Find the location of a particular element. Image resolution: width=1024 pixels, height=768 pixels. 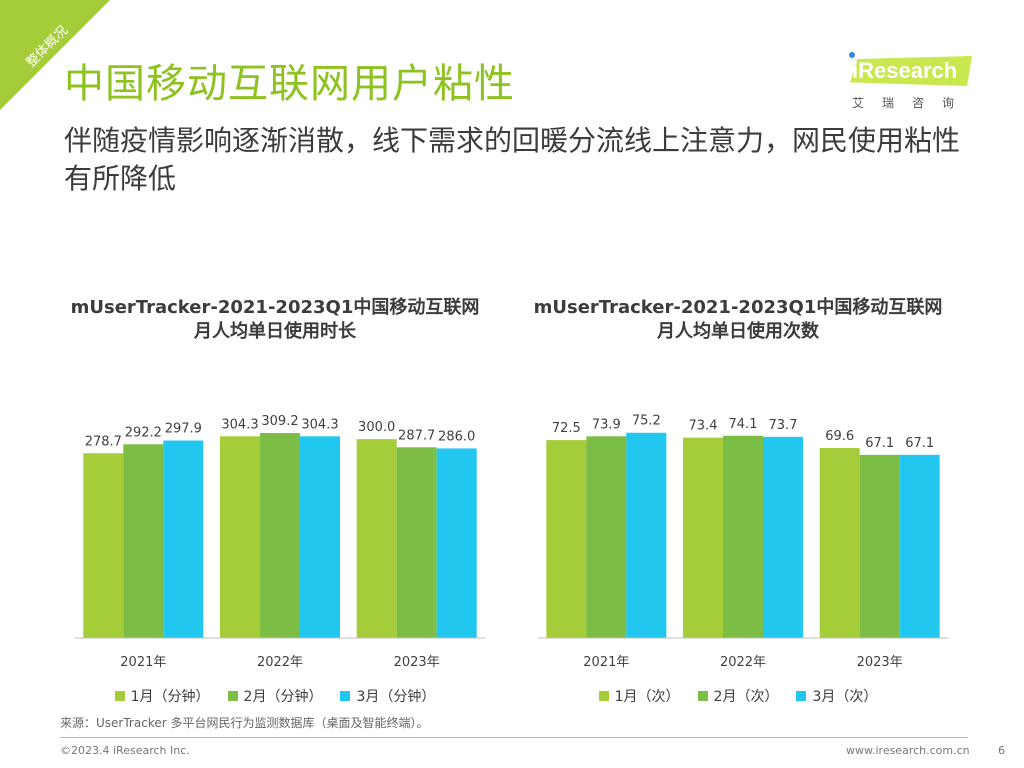

legend-label: 2月（次） is located at coordinates (746, 697).